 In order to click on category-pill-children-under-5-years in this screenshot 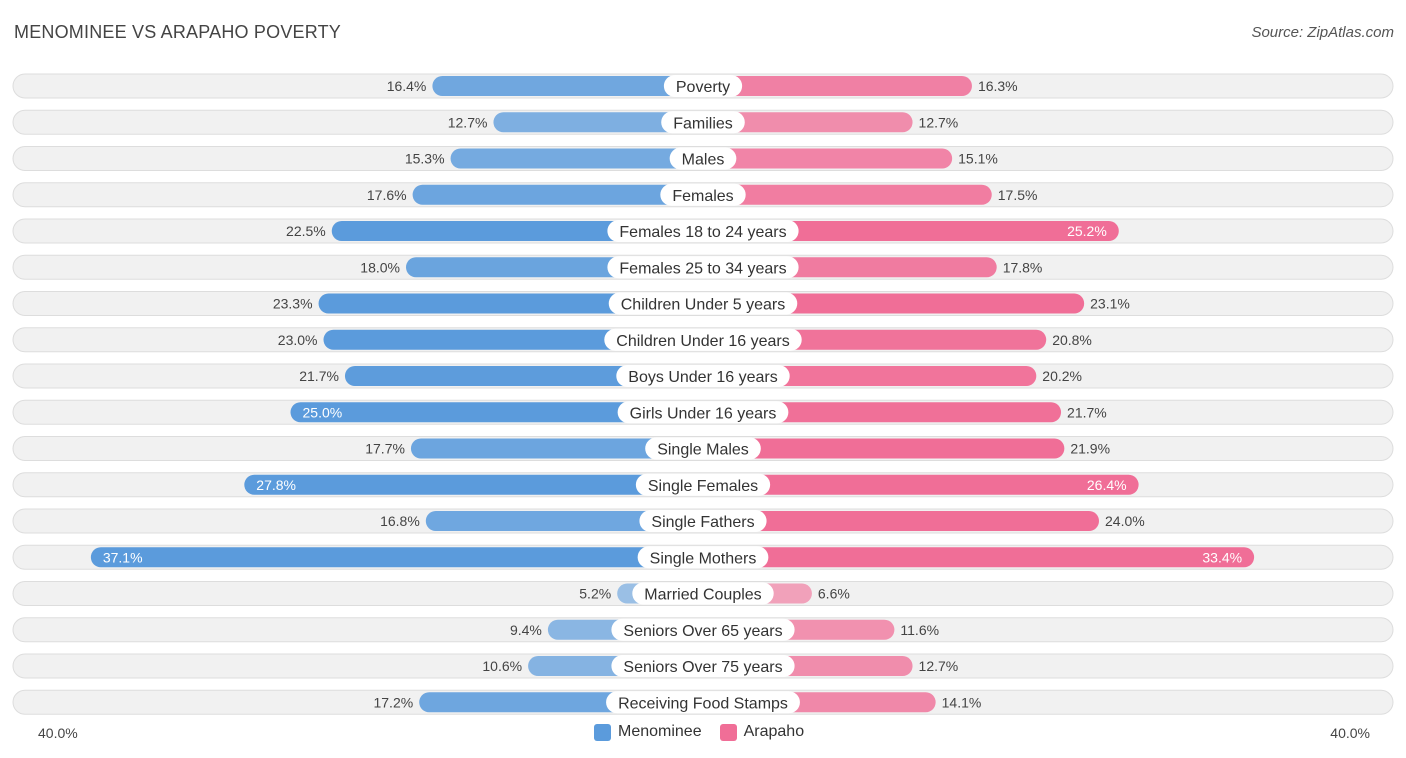, I will do `click(703, 303)`.